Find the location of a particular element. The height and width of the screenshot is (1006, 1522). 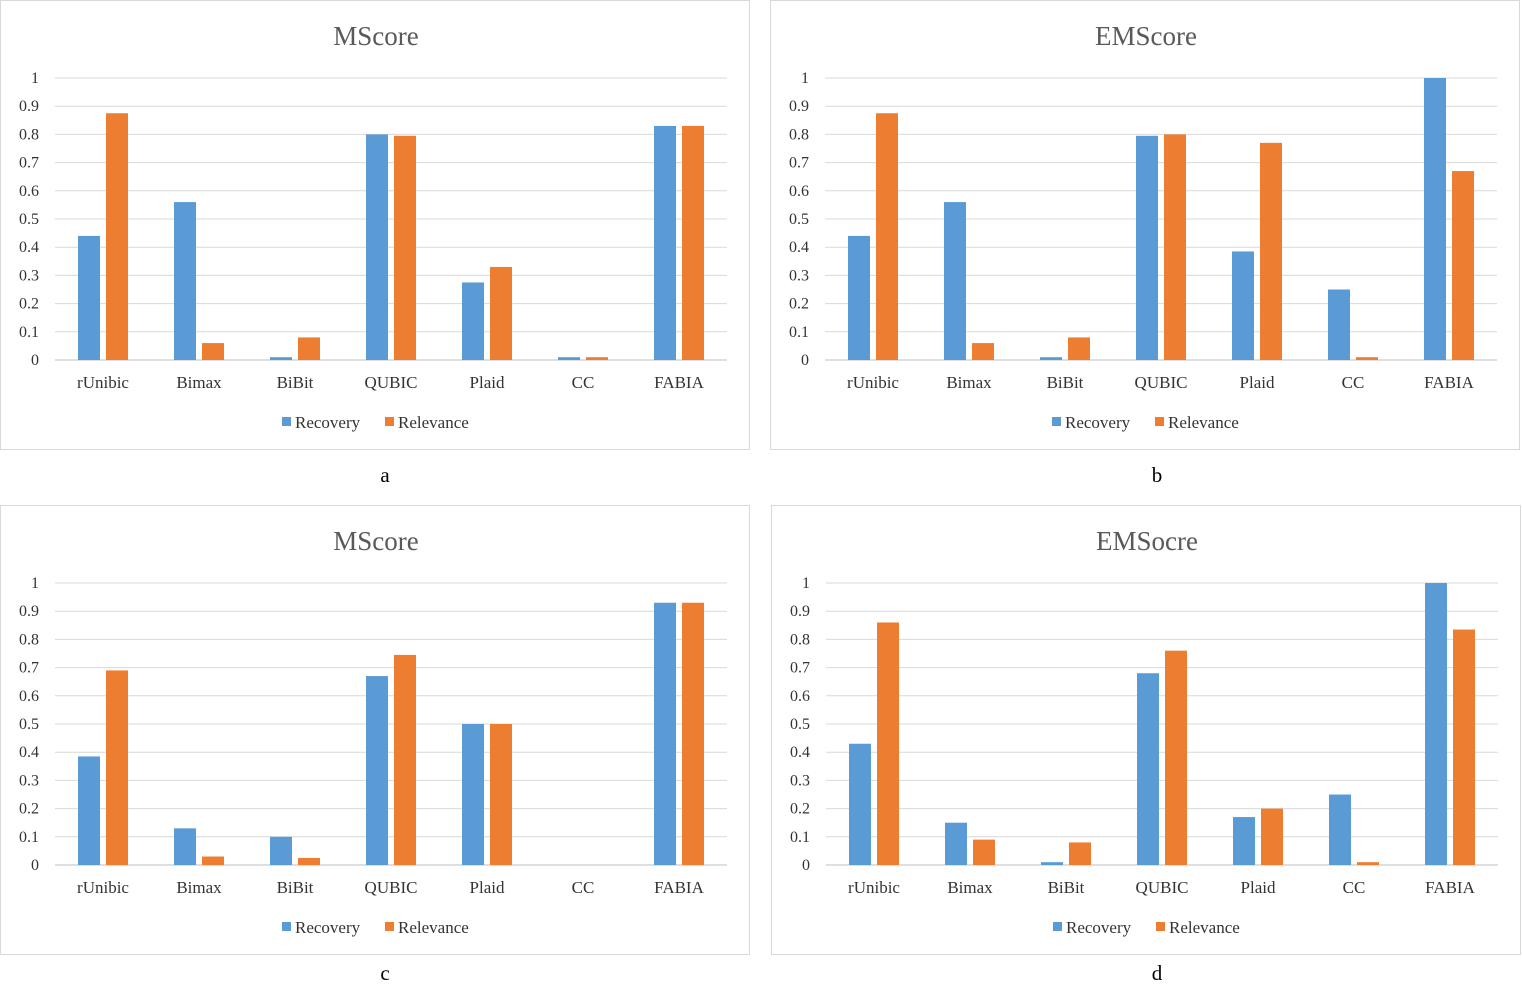

bar-recovery-plaid is located at coordinates (1244, 841).